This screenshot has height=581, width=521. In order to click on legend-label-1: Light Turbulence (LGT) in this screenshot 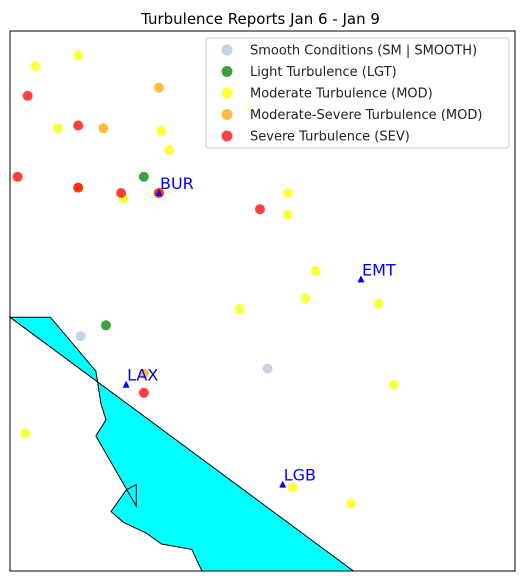, I will do `click(323, 72)`.